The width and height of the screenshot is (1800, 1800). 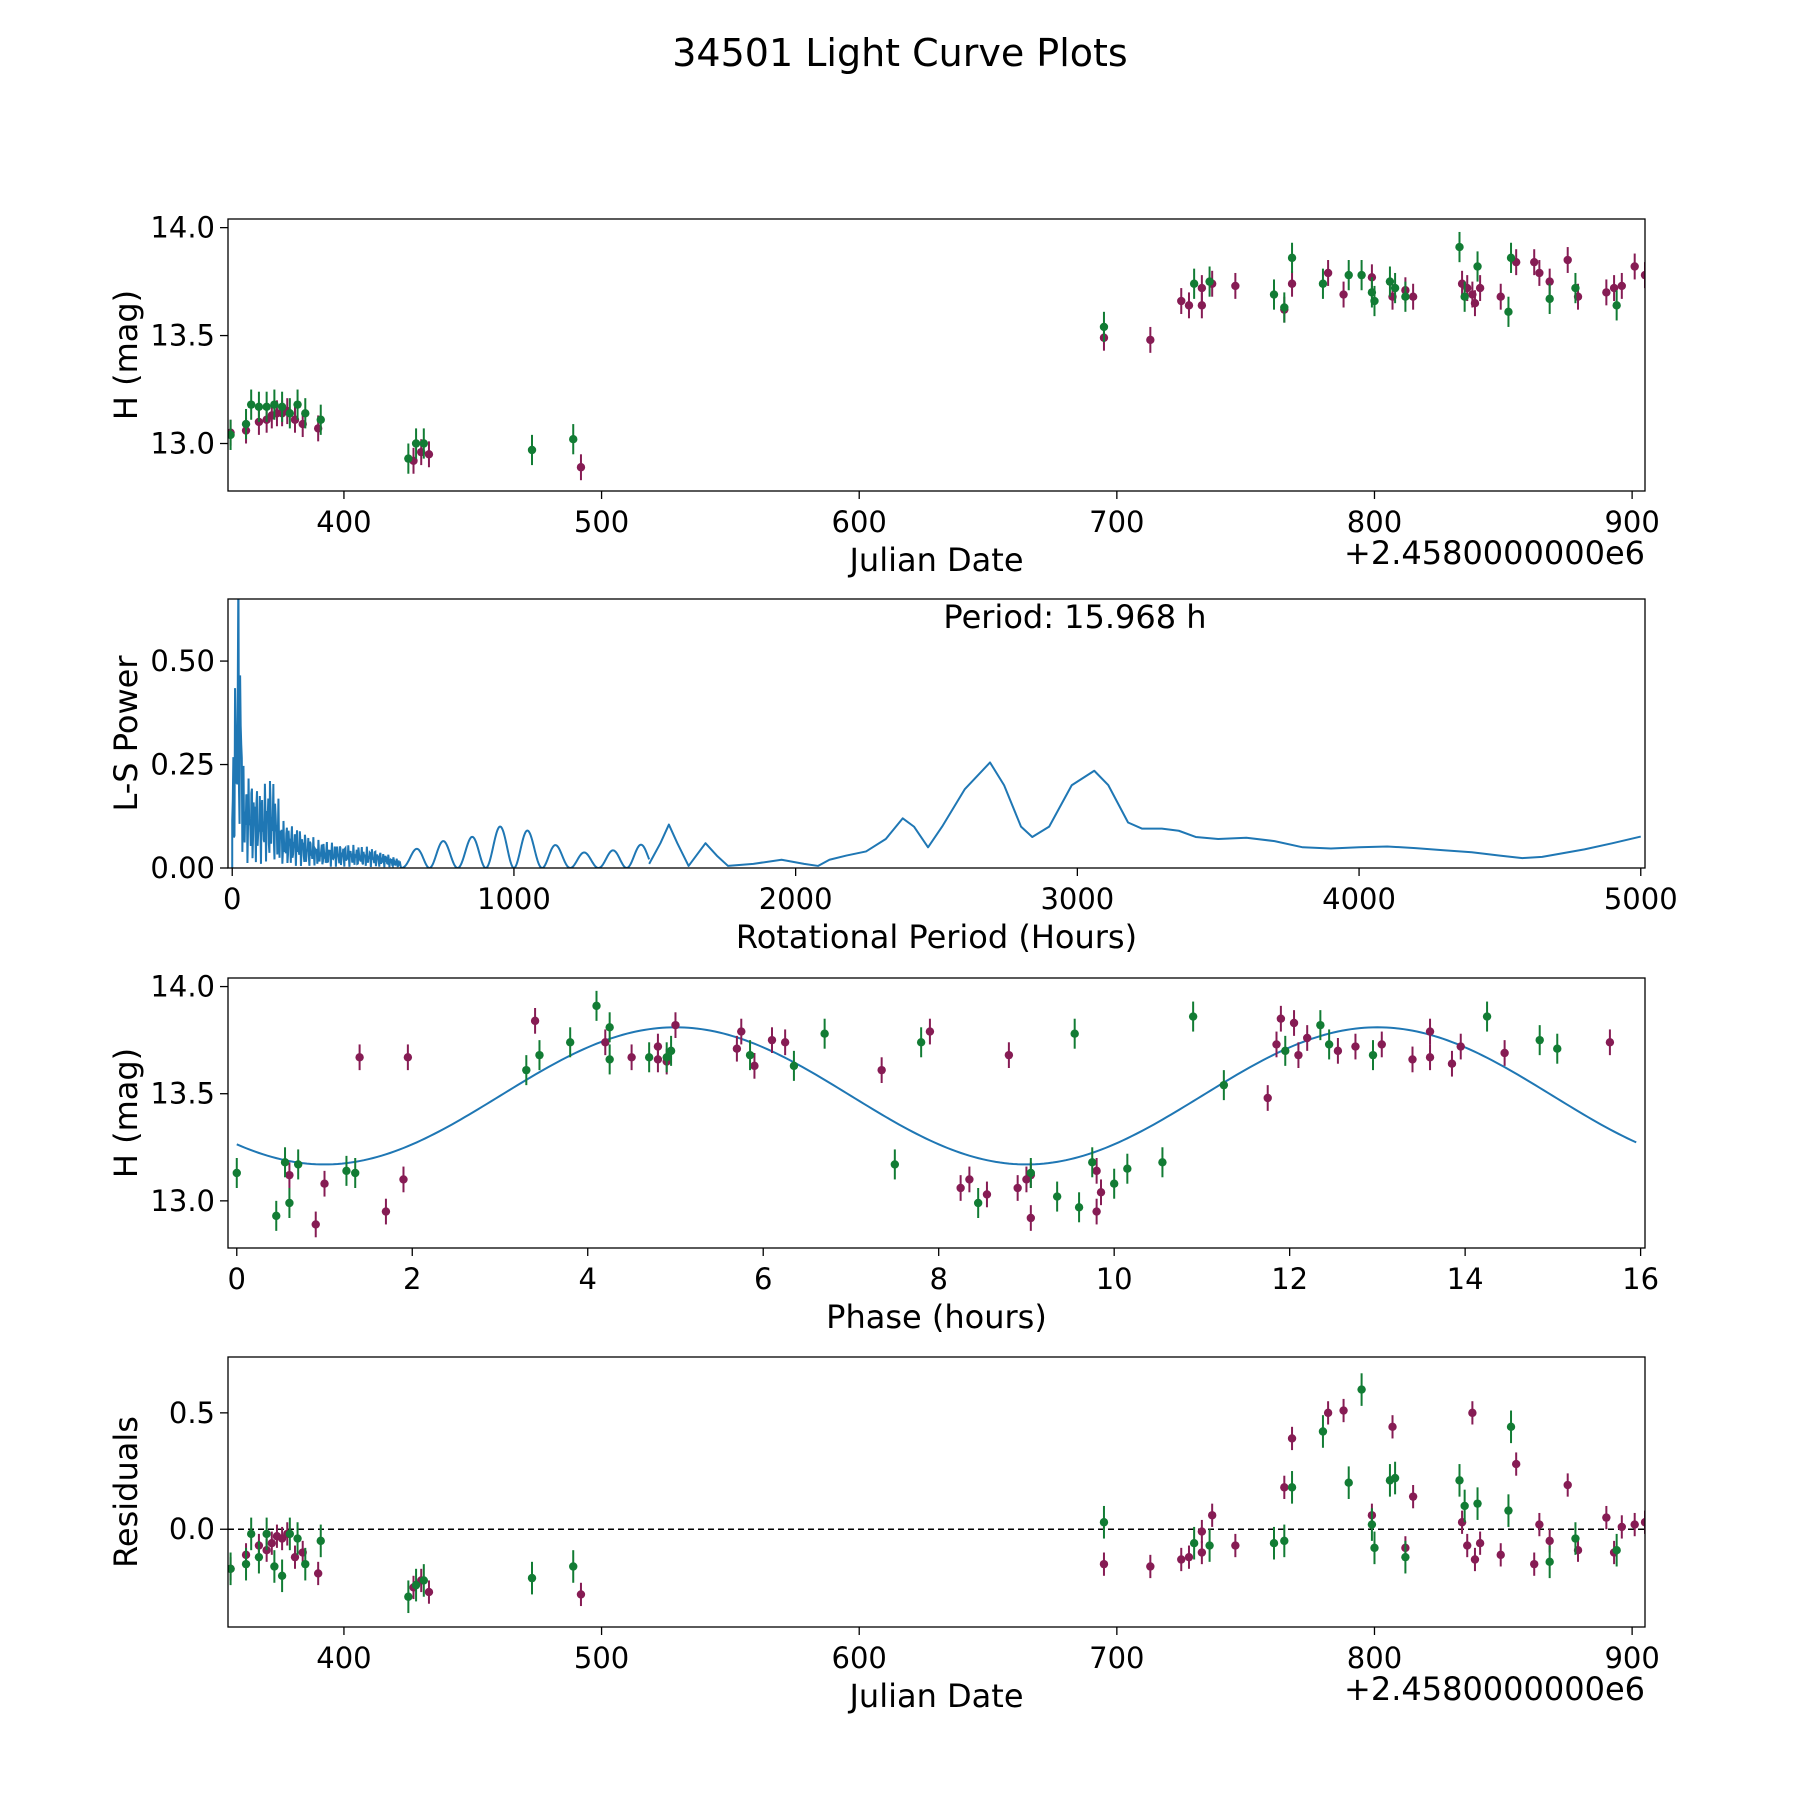 I want to click on lightcurve-series-a, so click(x=936, y=364).